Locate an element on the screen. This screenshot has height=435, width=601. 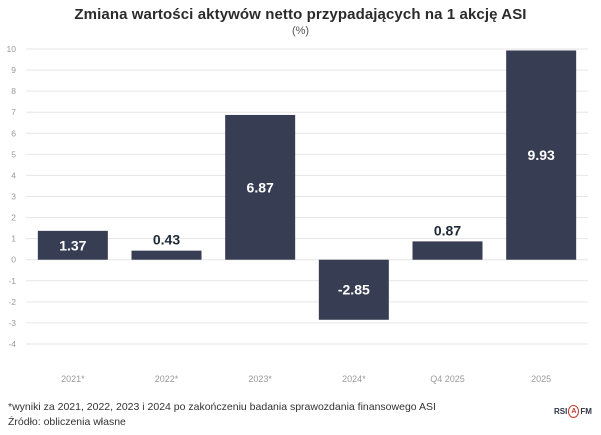
logo-text-left: RSI is located at coordinates (561, 411).